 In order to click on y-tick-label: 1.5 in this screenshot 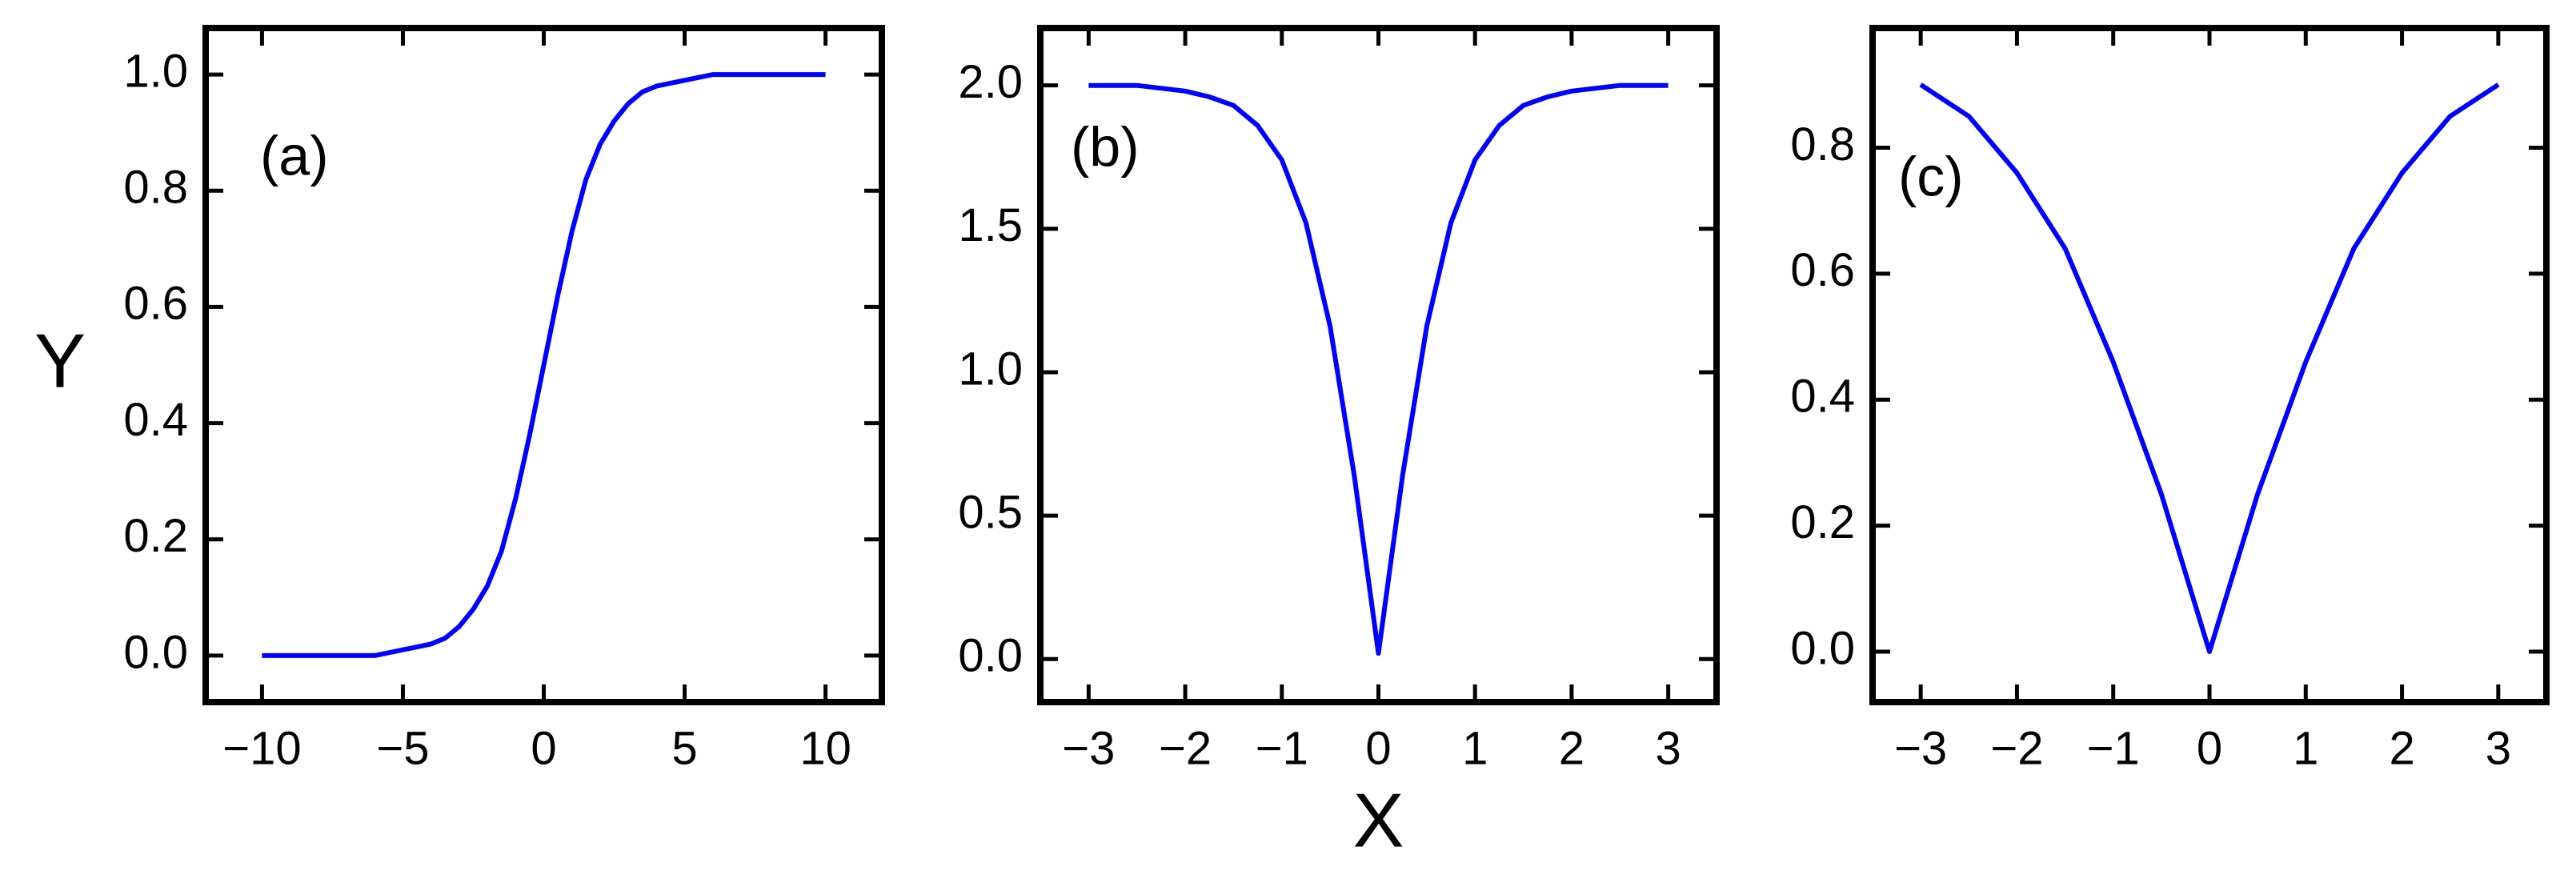, I will do `click(990, 225)`.